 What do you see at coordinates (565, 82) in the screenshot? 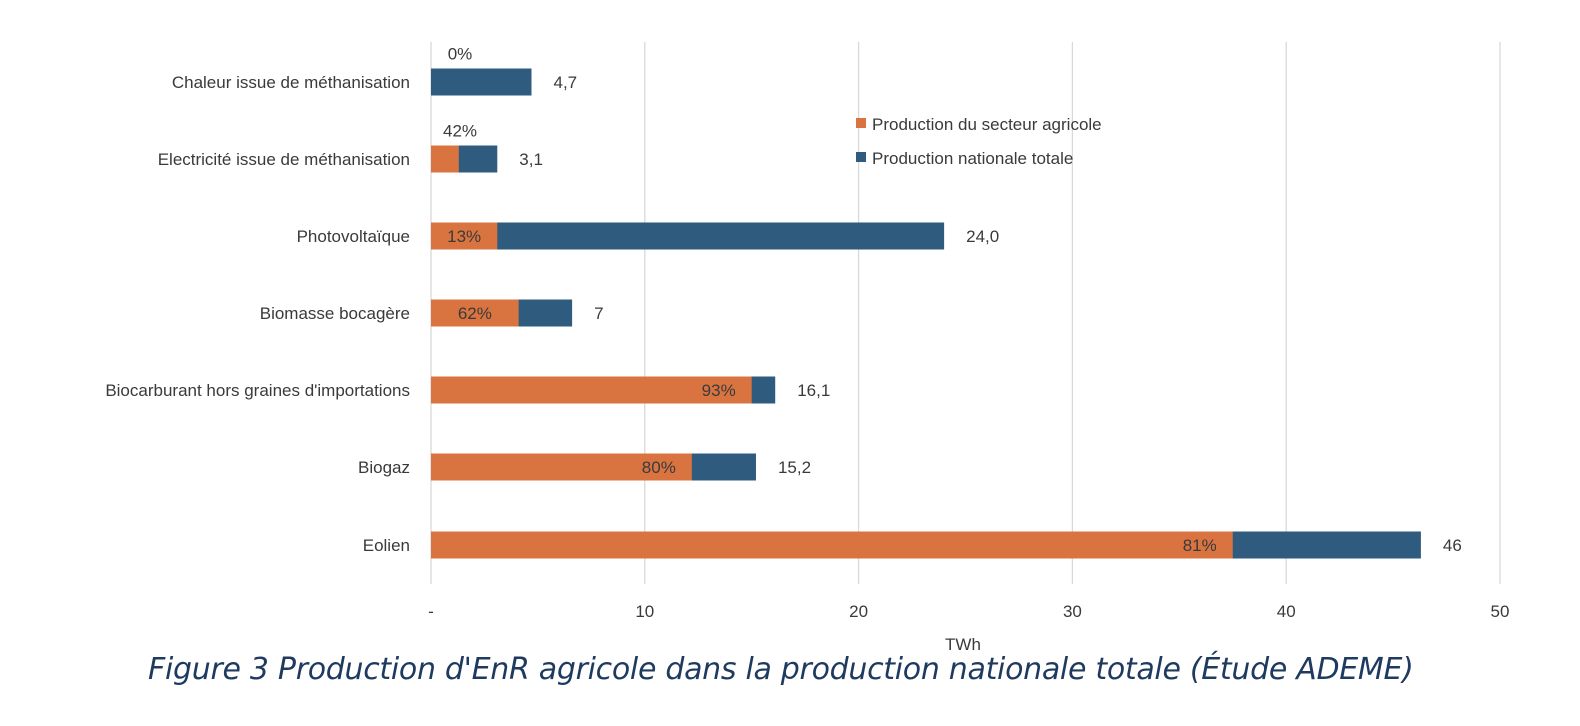
I see `total-label: 4,7` at bounding box center [565, 82].